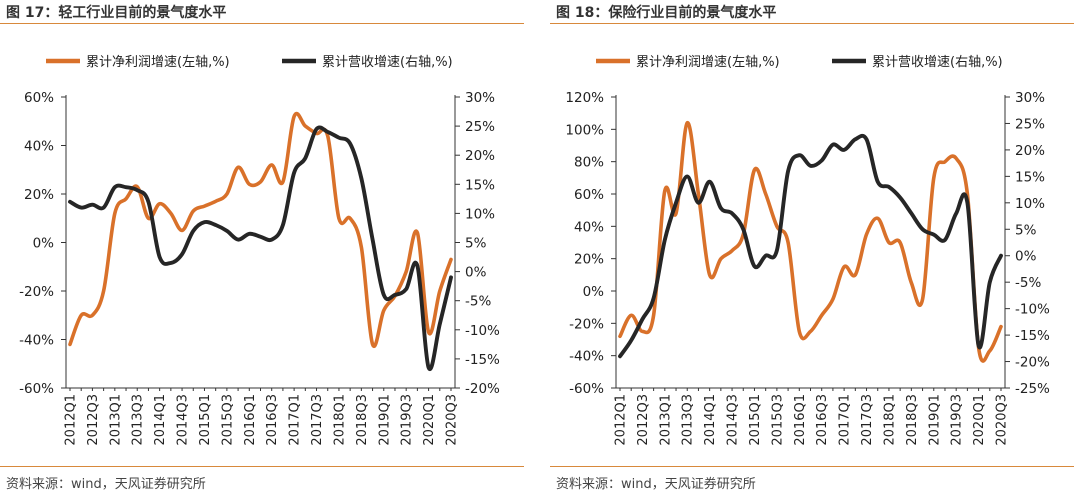  Describe the element at coordinates (116, 13) in the screenshot. I see `figure-title: 图 17：轻工行业目前的景气度水平` at that location.